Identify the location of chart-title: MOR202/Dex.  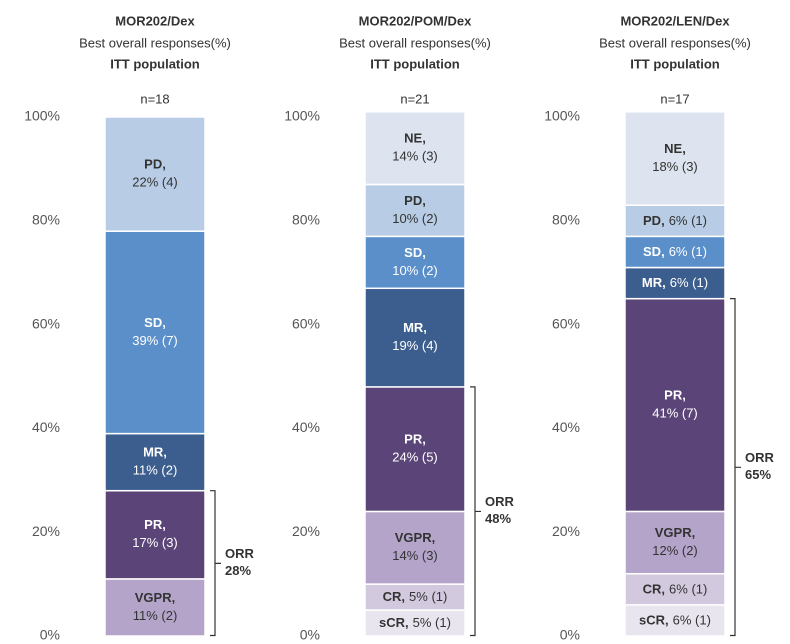
(155, 20).